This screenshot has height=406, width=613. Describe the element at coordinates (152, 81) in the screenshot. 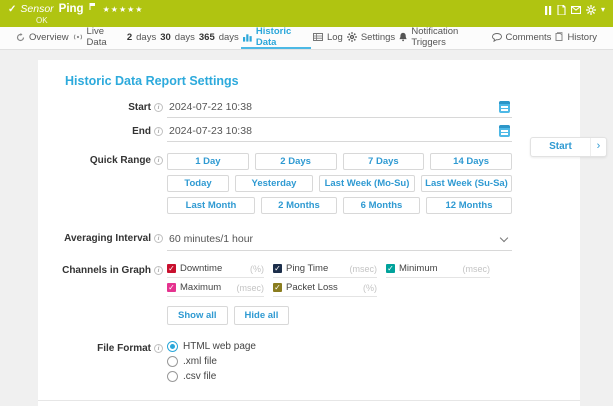

I see `section-title-report-settings: Historic Data Report Settings` at that location.